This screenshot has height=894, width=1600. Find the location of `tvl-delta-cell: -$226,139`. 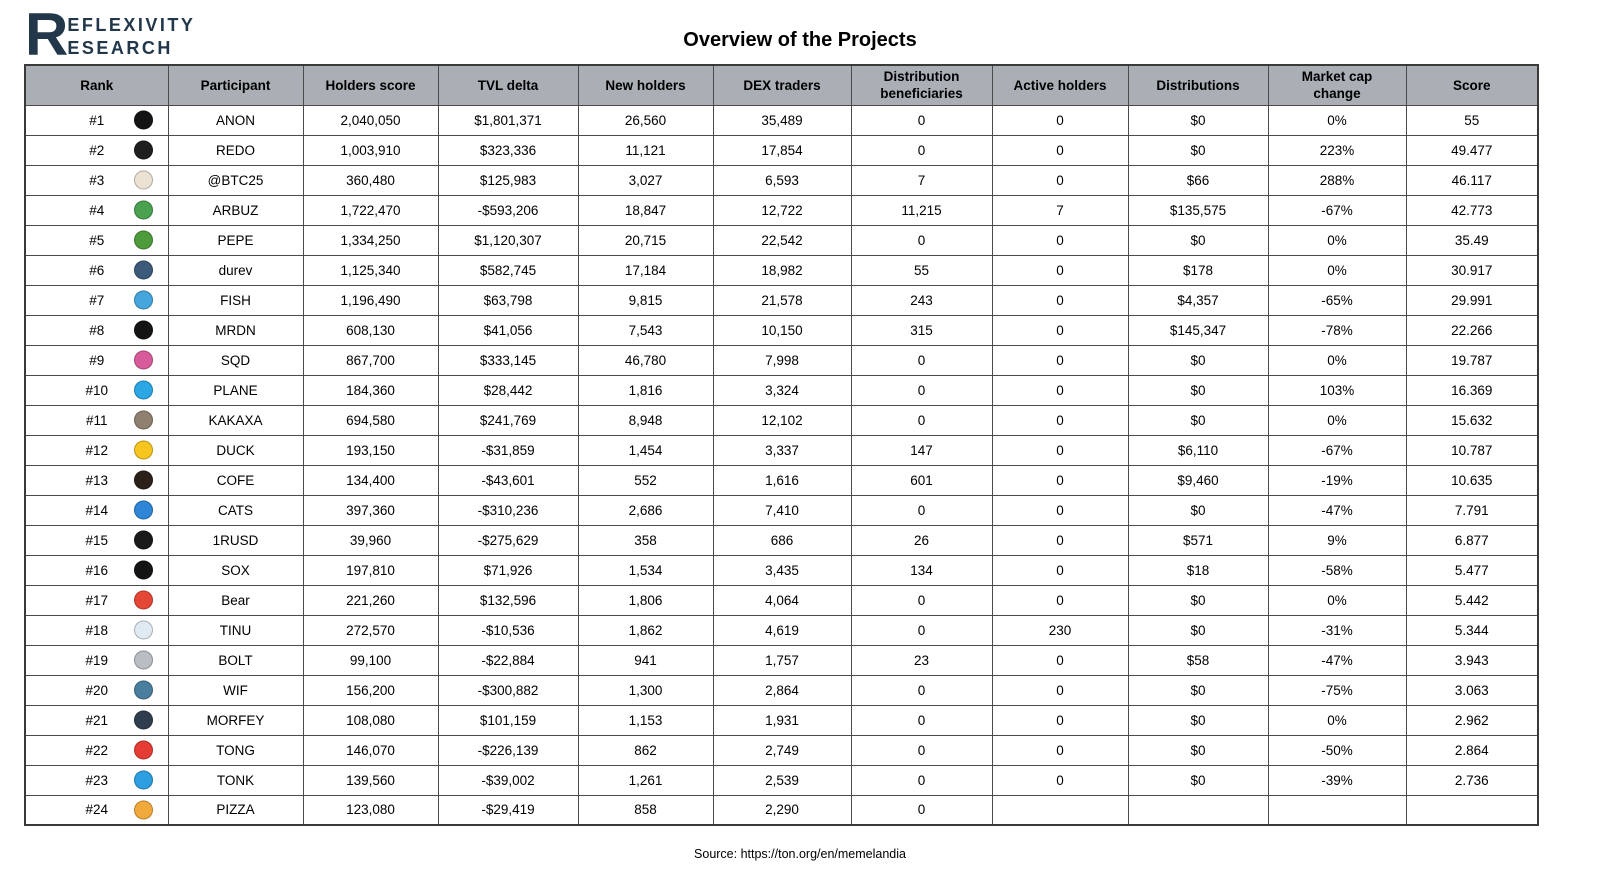

tvl-delta-cell: -$226,139 is located at coordinates (508, 750).